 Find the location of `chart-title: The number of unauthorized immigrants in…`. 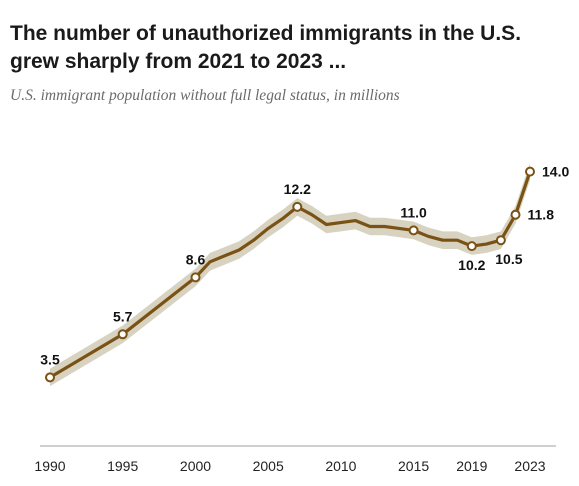

chart-title: The number of unauthorized immigrants in… is located at coordinates (266, 47).